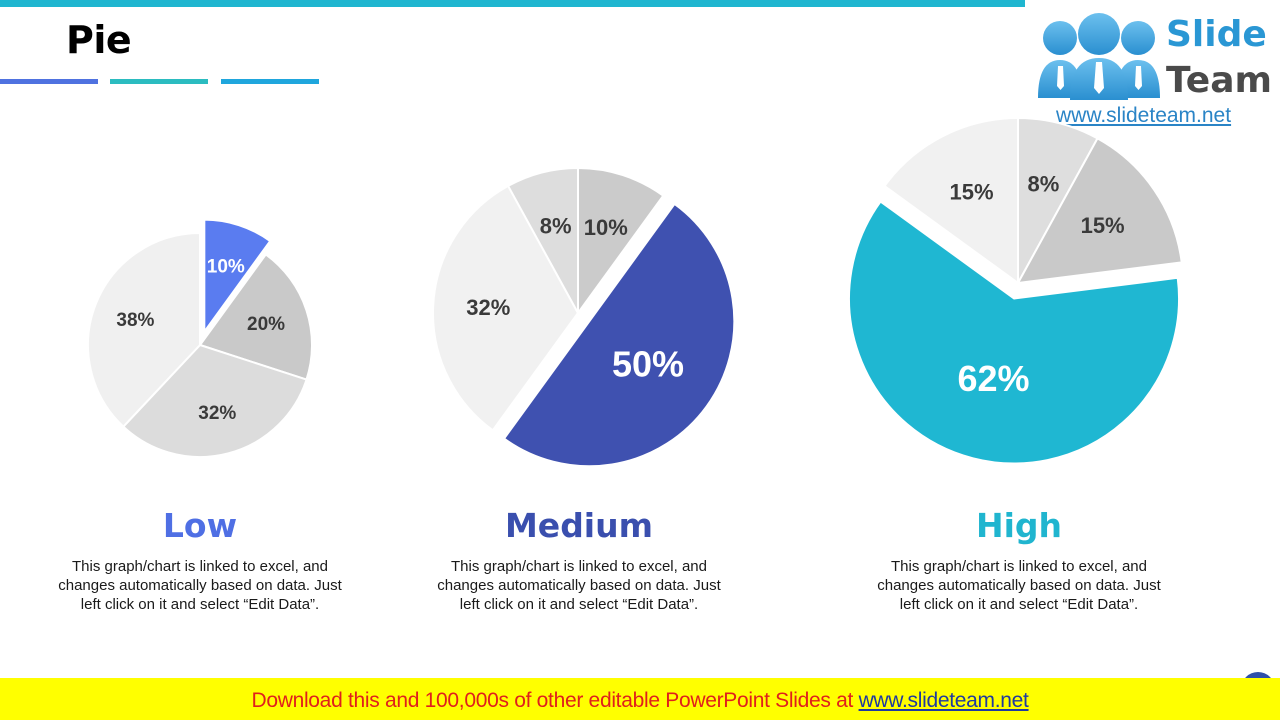 The width and height of the screenshot is (1280, 724). I want to click on low-slice-label: 20%, so click(266, 324).